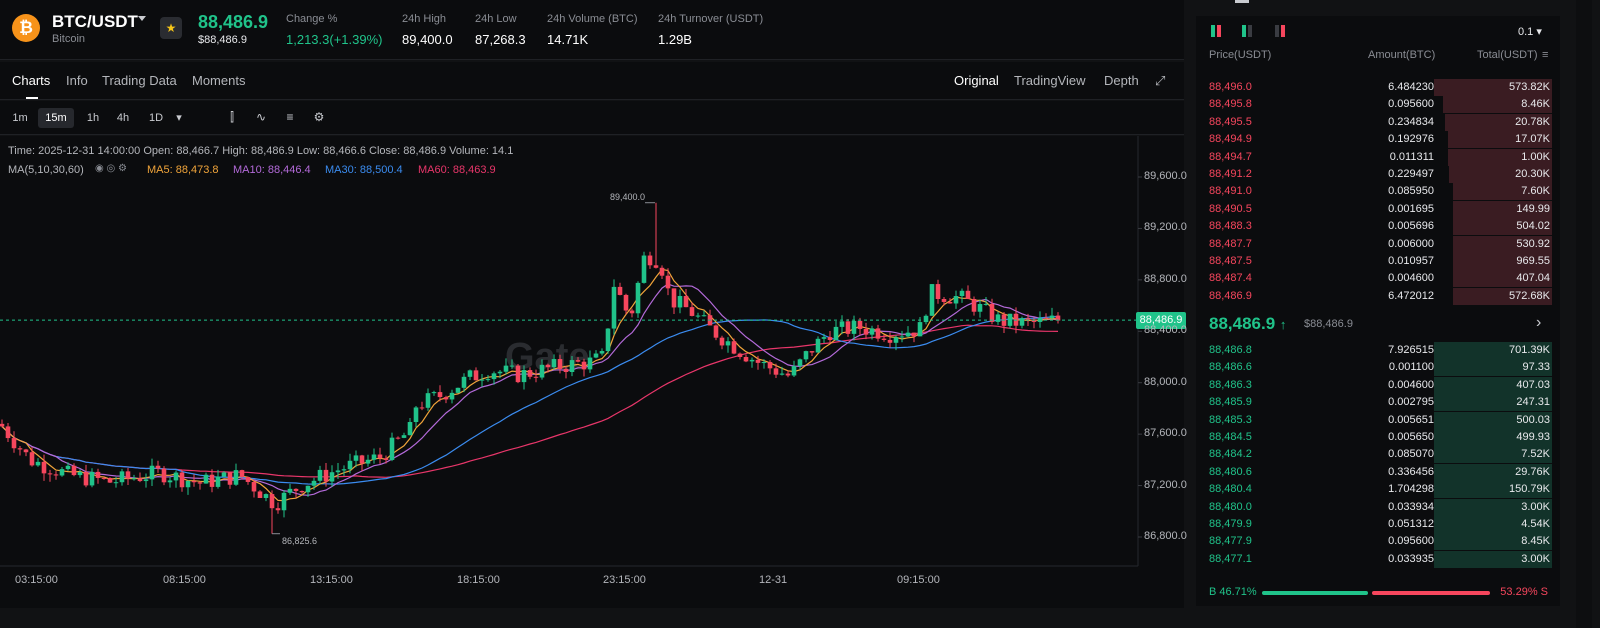  I want to click on ask-row: 88,495.8 0.095600 8.46K, so click(1378, 105).